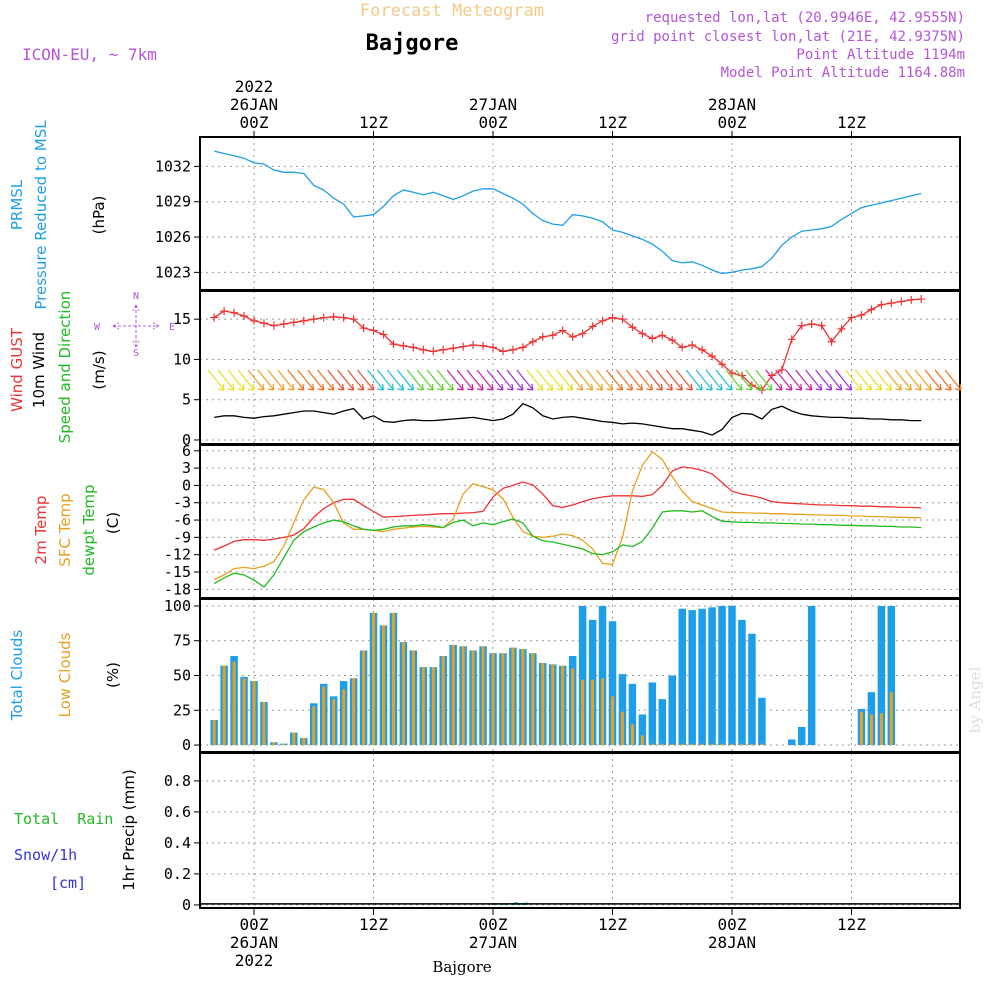 The width and height of the screenshot is (1000, 1000). Describe the element at coordinates (136, 296) in the screenshot. I see `compass-n: N` at that location.